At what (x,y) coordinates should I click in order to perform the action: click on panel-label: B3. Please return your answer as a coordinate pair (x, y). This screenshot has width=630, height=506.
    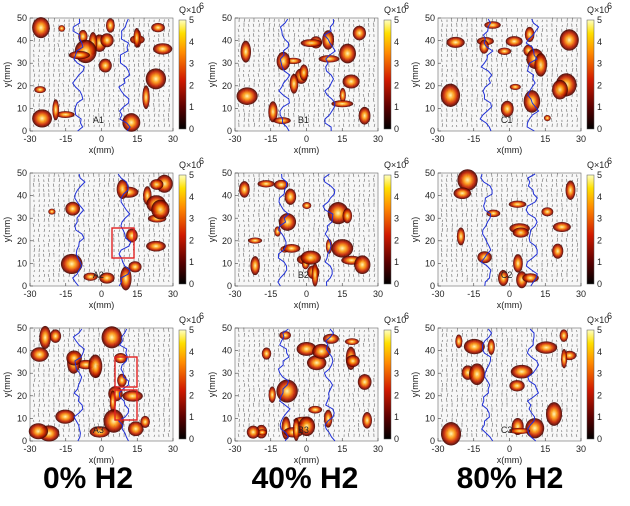
    Looking at the image, I should click on (303, 430).